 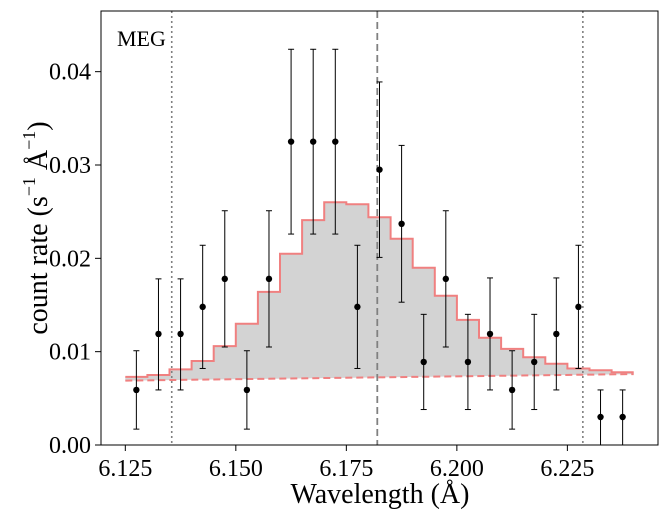 What do you see at coordinates (236, 469) in the screenshot?
I see `x-tick-label-2: 6.150` at bounding box center [236, 469].